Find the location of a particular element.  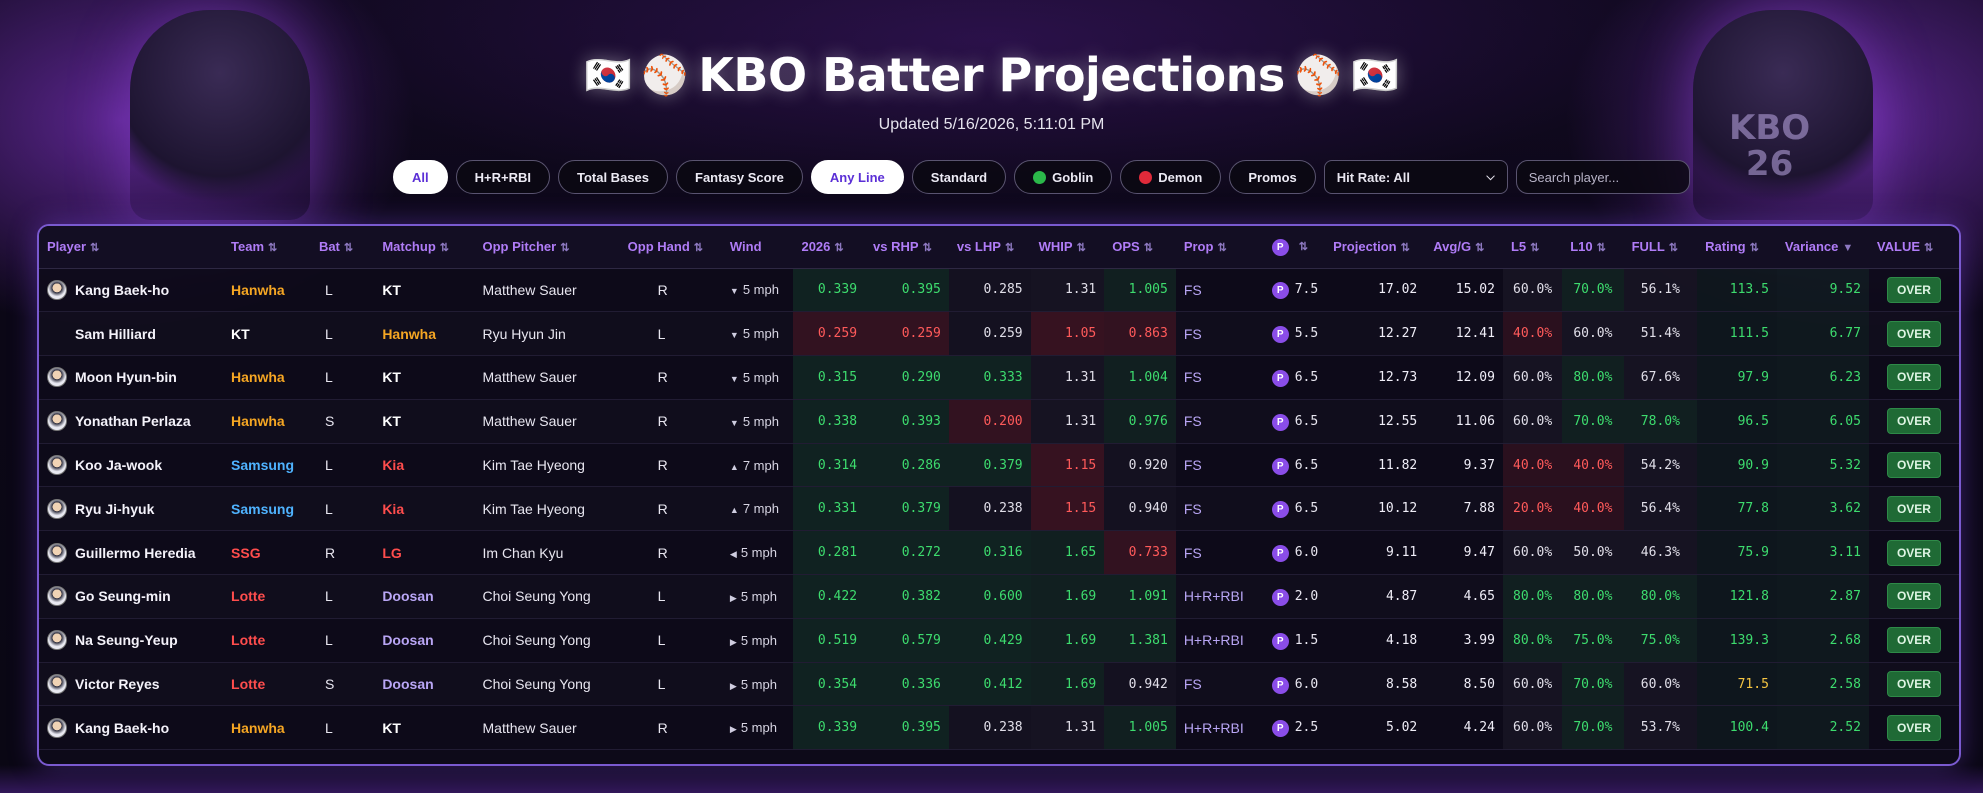

player-name: Moon Hyun-bin is located at coordinates (126, 377).